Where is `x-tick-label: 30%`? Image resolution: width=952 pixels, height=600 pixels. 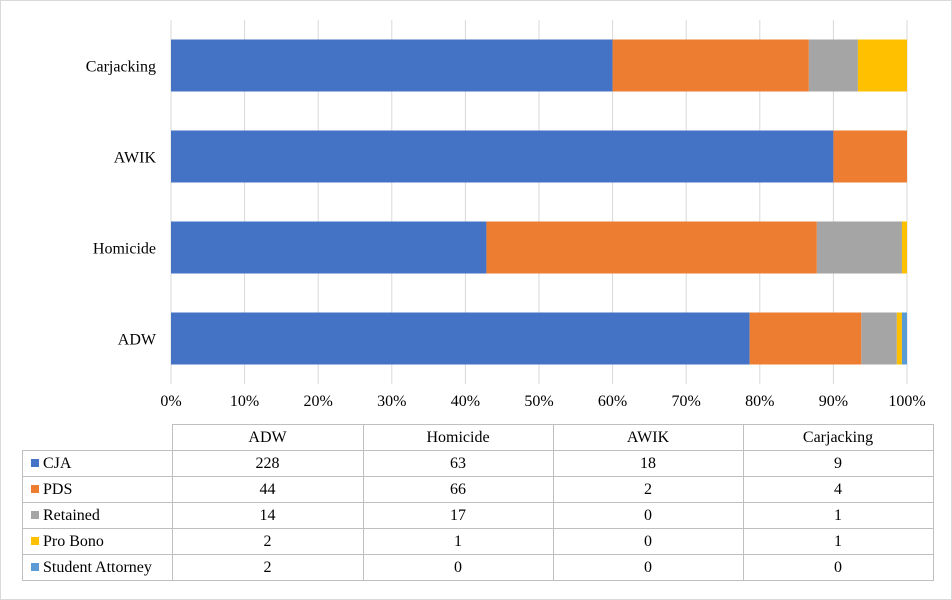
x-tick-label: 30% is located at coordinates (391, 401).